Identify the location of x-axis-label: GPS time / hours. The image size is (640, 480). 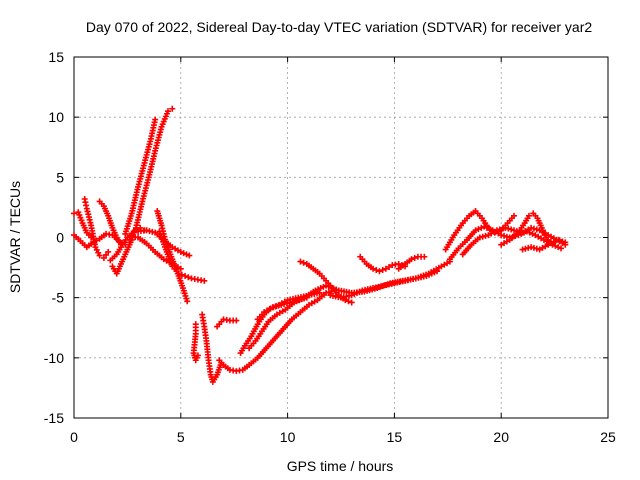
(340, 466).